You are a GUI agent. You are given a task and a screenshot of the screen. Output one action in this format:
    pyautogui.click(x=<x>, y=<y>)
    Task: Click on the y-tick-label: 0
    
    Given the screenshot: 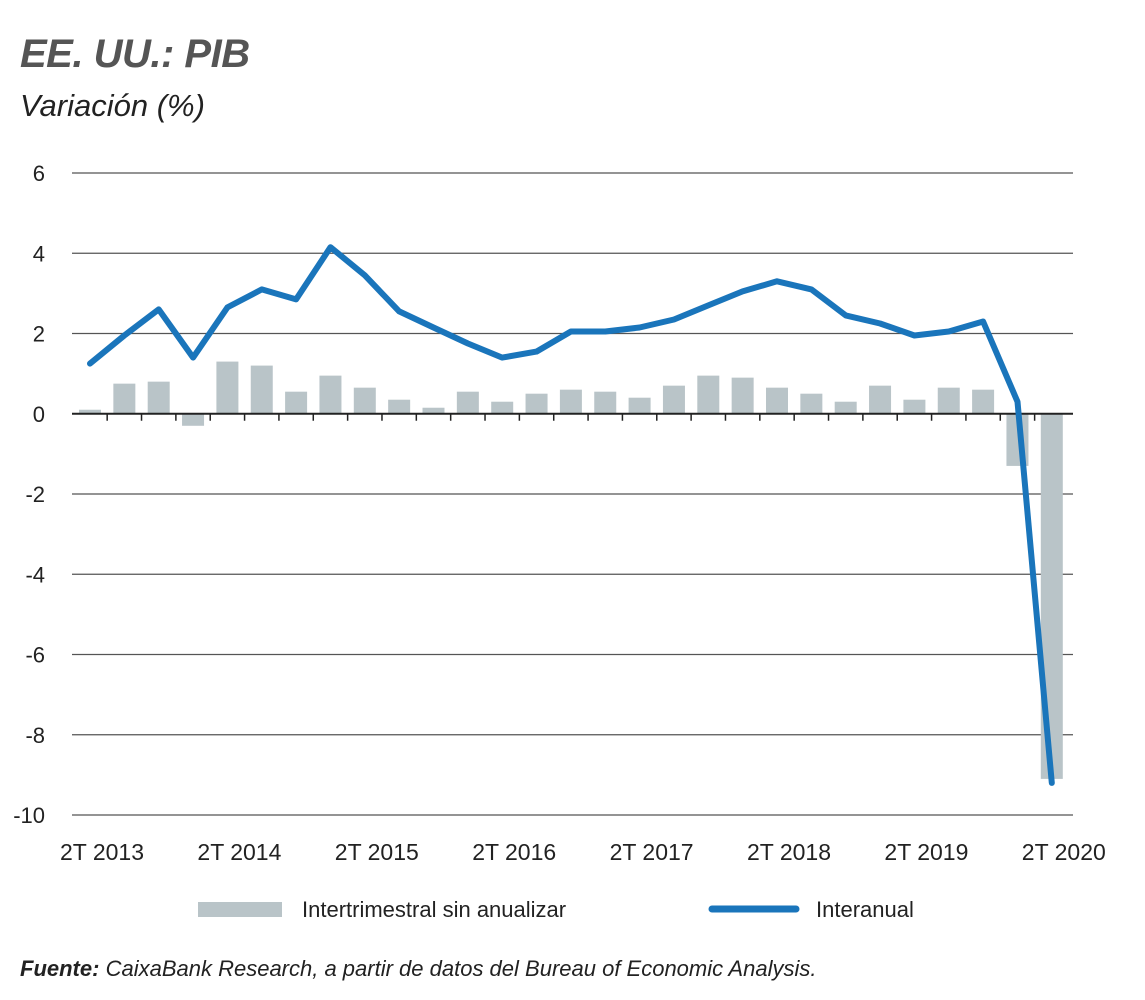 What is the action you would take?
    pyautogui.click(x=39, y=414)
    